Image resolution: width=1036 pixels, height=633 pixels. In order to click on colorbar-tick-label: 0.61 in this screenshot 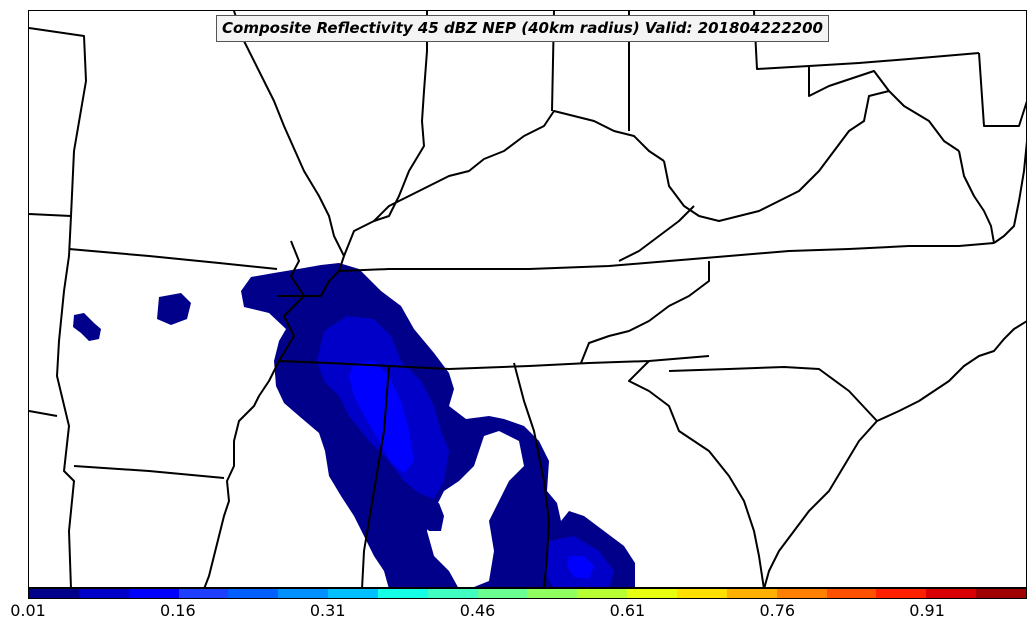, I will do `click(627, 610)`.